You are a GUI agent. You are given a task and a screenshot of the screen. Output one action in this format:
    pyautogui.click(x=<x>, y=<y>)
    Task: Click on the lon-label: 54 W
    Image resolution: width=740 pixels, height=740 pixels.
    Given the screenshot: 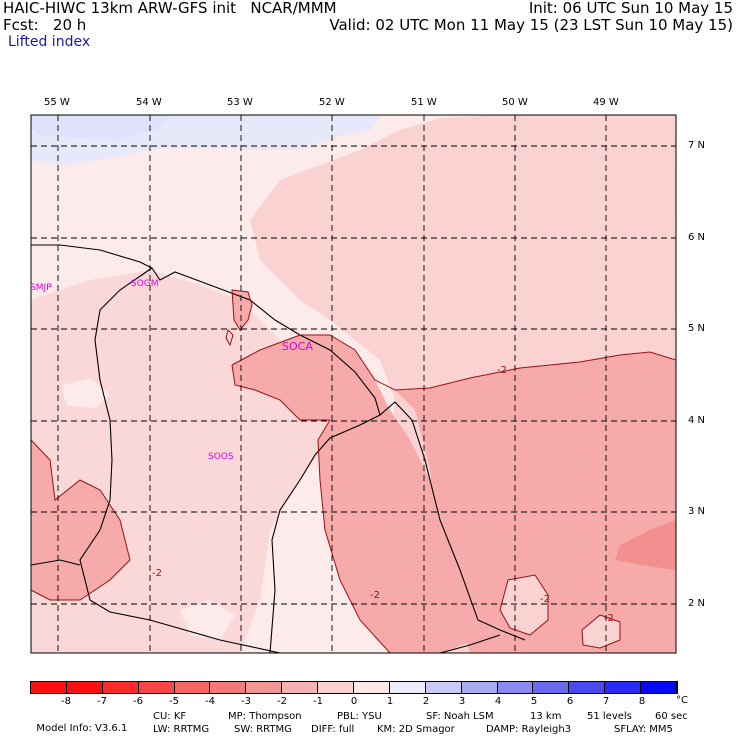 What is the action you would take?
    pyautogui.click(x=149, y=102)
    